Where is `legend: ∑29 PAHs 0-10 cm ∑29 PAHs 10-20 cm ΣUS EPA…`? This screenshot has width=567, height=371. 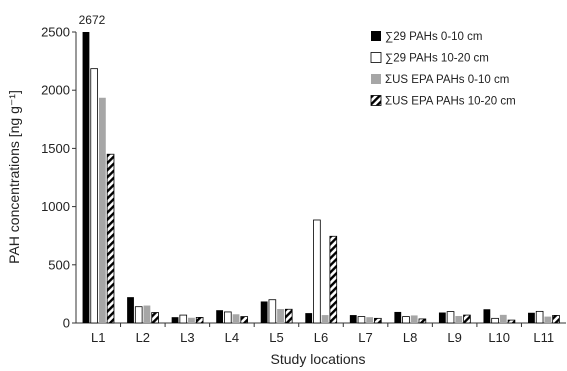 legend: ∑29 PAHs 0-10 cm ∑29 PAHs 10-20 cm ΣUS EPA… is located at coordinates (443, 69).